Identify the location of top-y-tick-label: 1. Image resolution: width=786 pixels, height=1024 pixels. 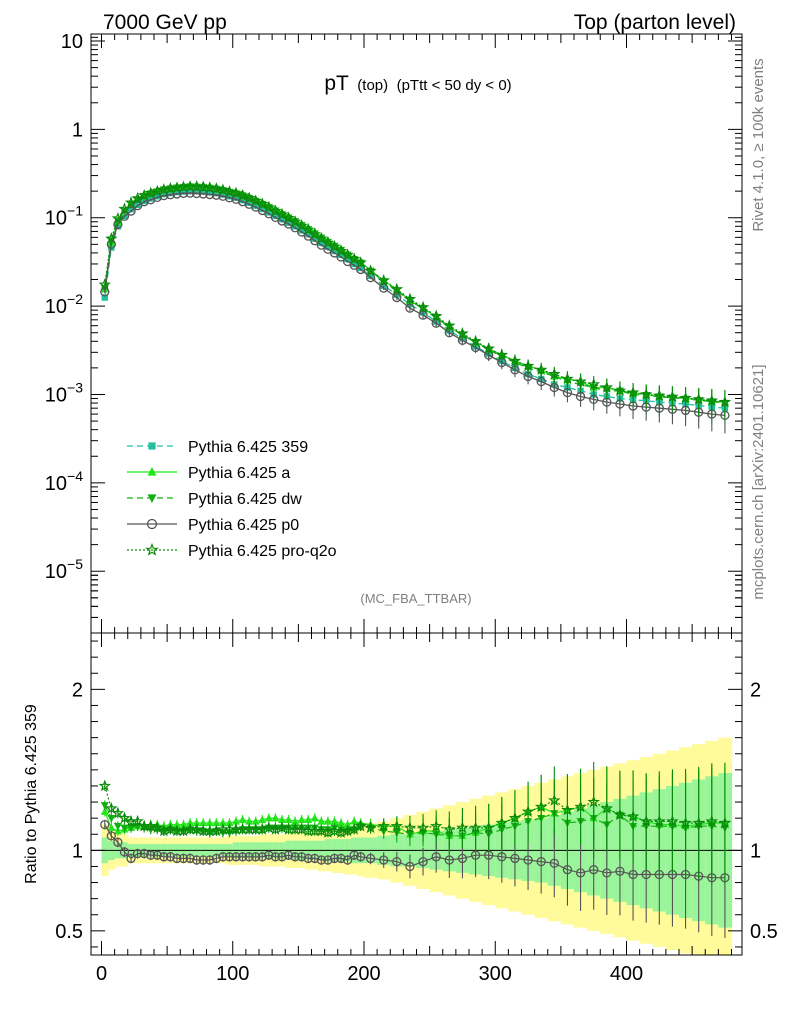
(77, 130).